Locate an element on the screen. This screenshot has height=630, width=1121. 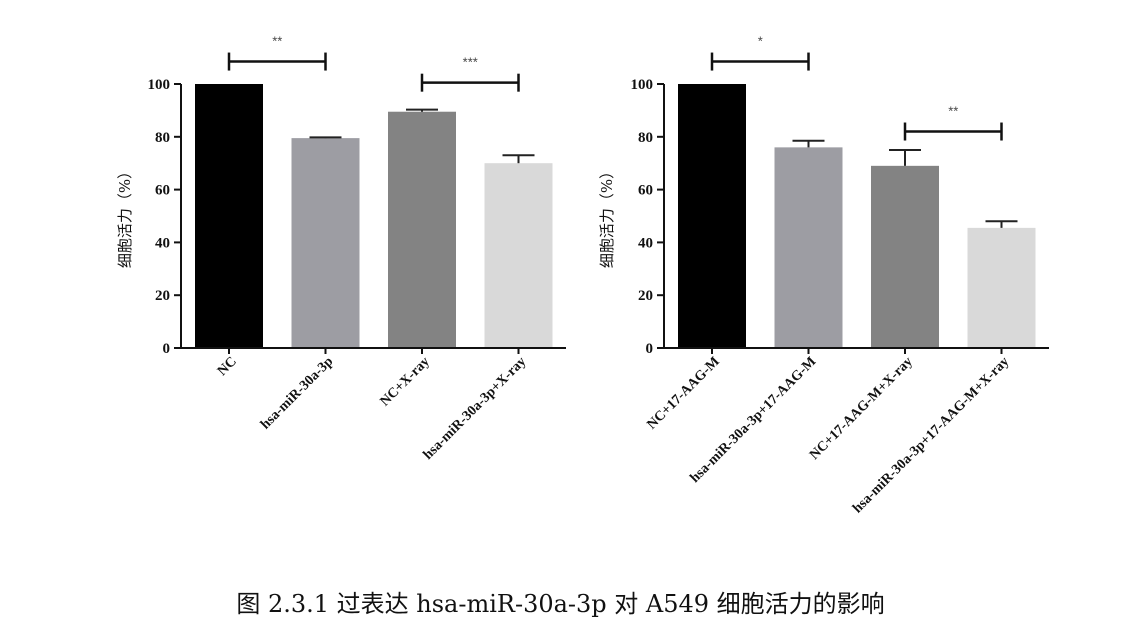
x-tick-label: hsa-miR-30a-3p+X-ray is located at coordinates (475, 408).